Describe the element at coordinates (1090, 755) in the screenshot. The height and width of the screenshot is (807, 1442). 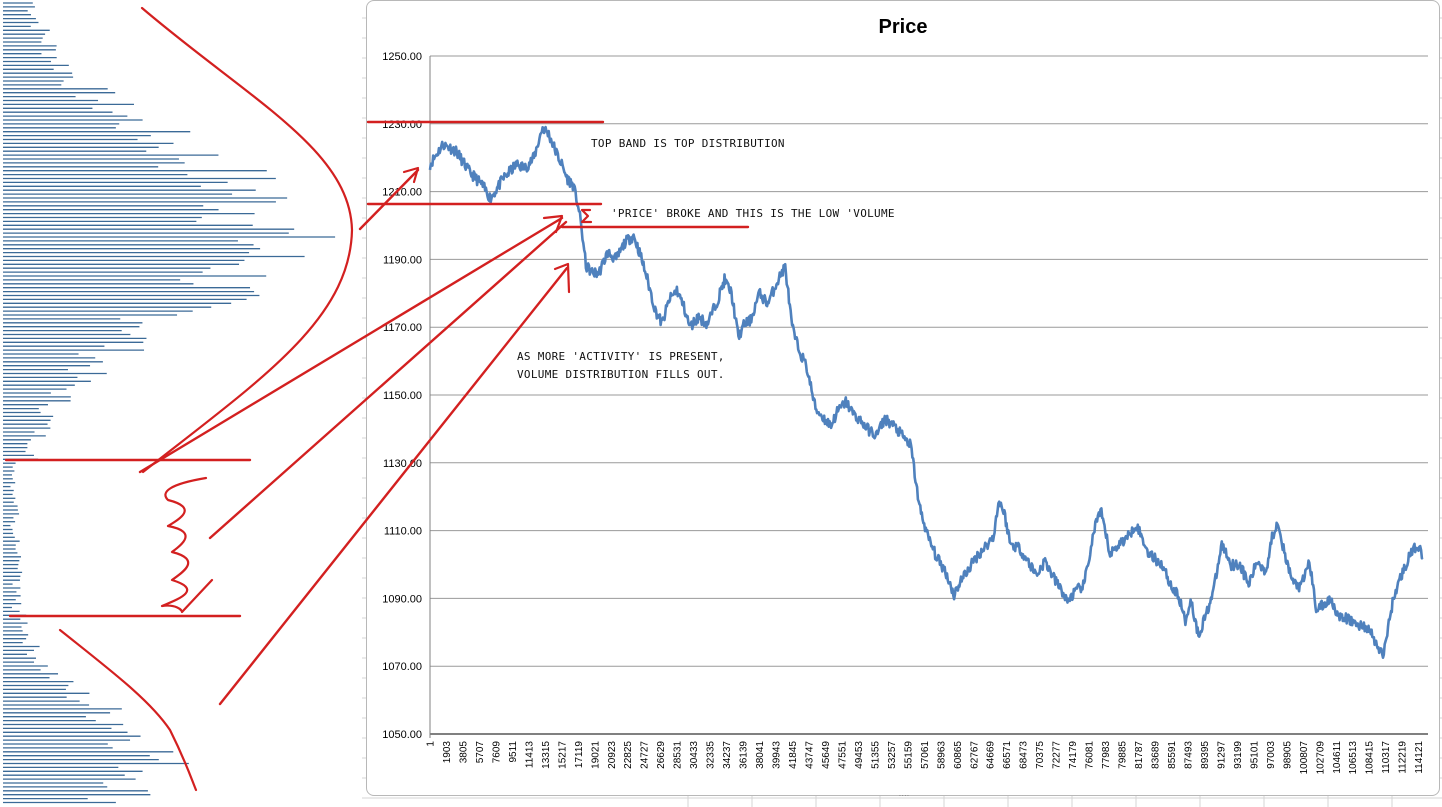
I see `x-tick-label: 76081` at that location.